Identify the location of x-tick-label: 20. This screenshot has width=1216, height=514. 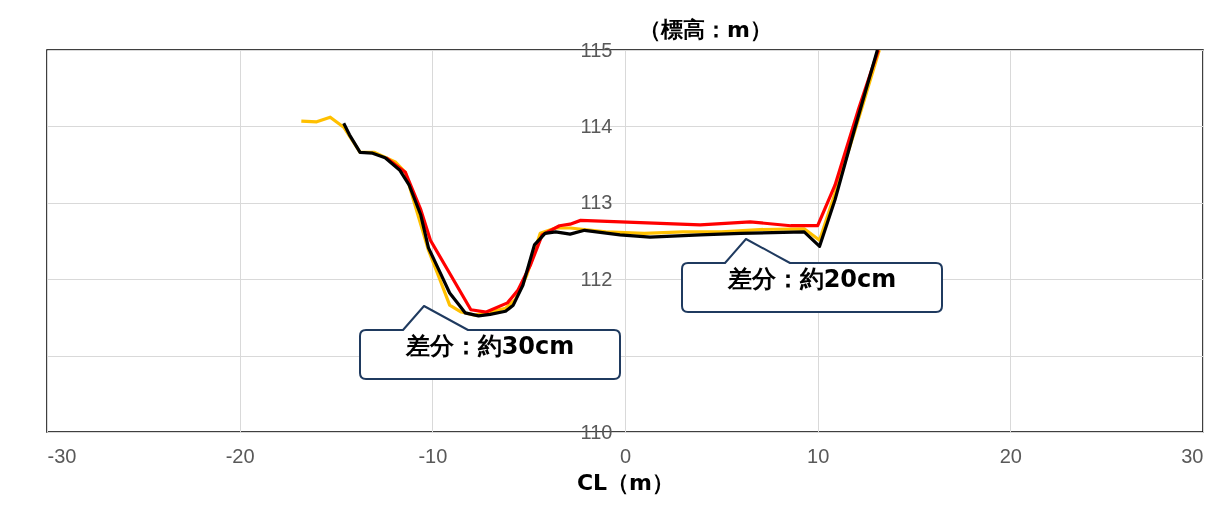
(1010, 455).